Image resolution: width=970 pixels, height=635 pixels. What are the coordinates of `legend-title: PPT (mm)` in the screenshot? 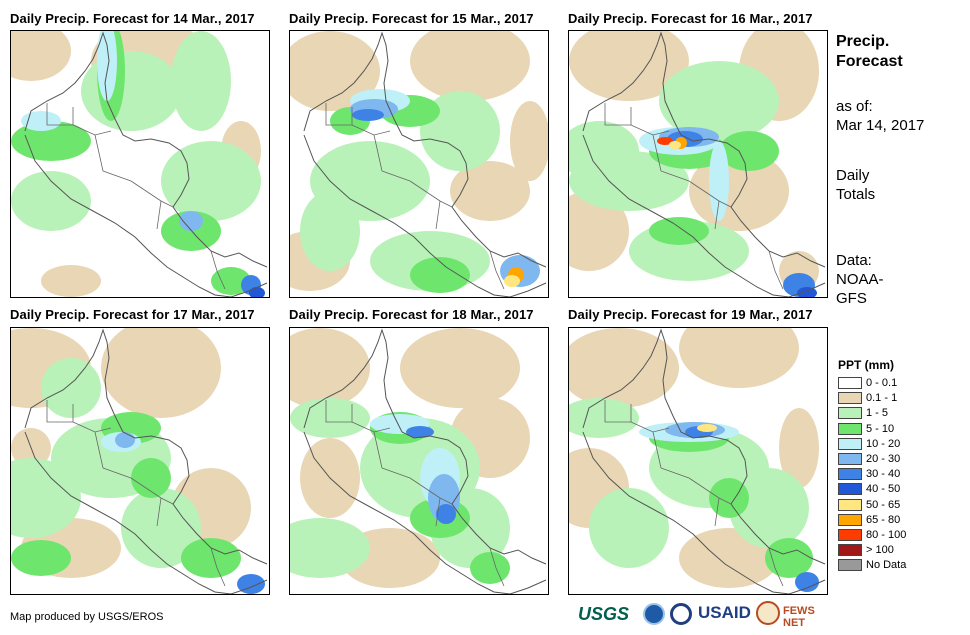 It's located at (866, 365).